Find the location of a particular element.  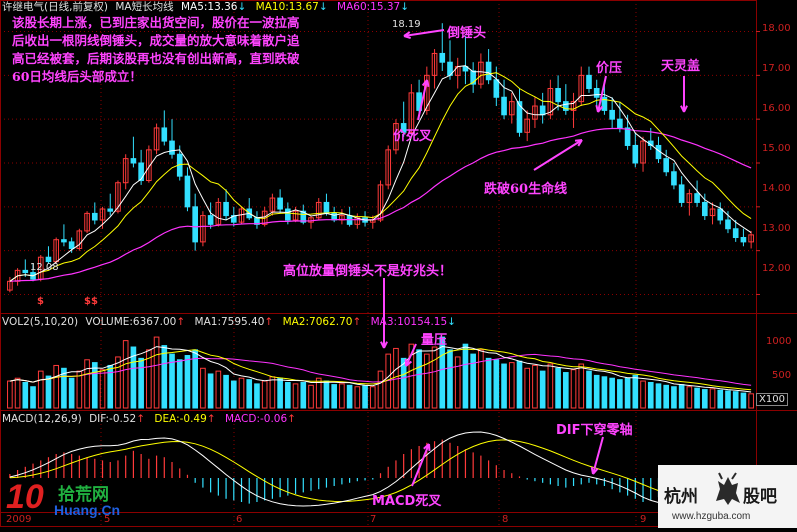

watermark-right: 杭州 股吧 www.hzguba.com is located at coordinates (727, 496).